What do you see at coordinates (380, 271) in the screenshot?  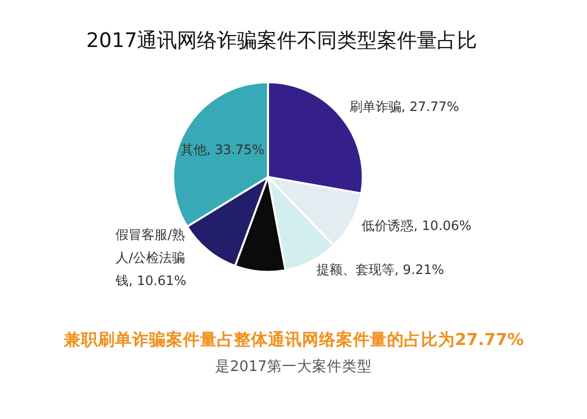 I see `slice-label: 提额、套现等, 9.21%` at bounding box center [380, 271].